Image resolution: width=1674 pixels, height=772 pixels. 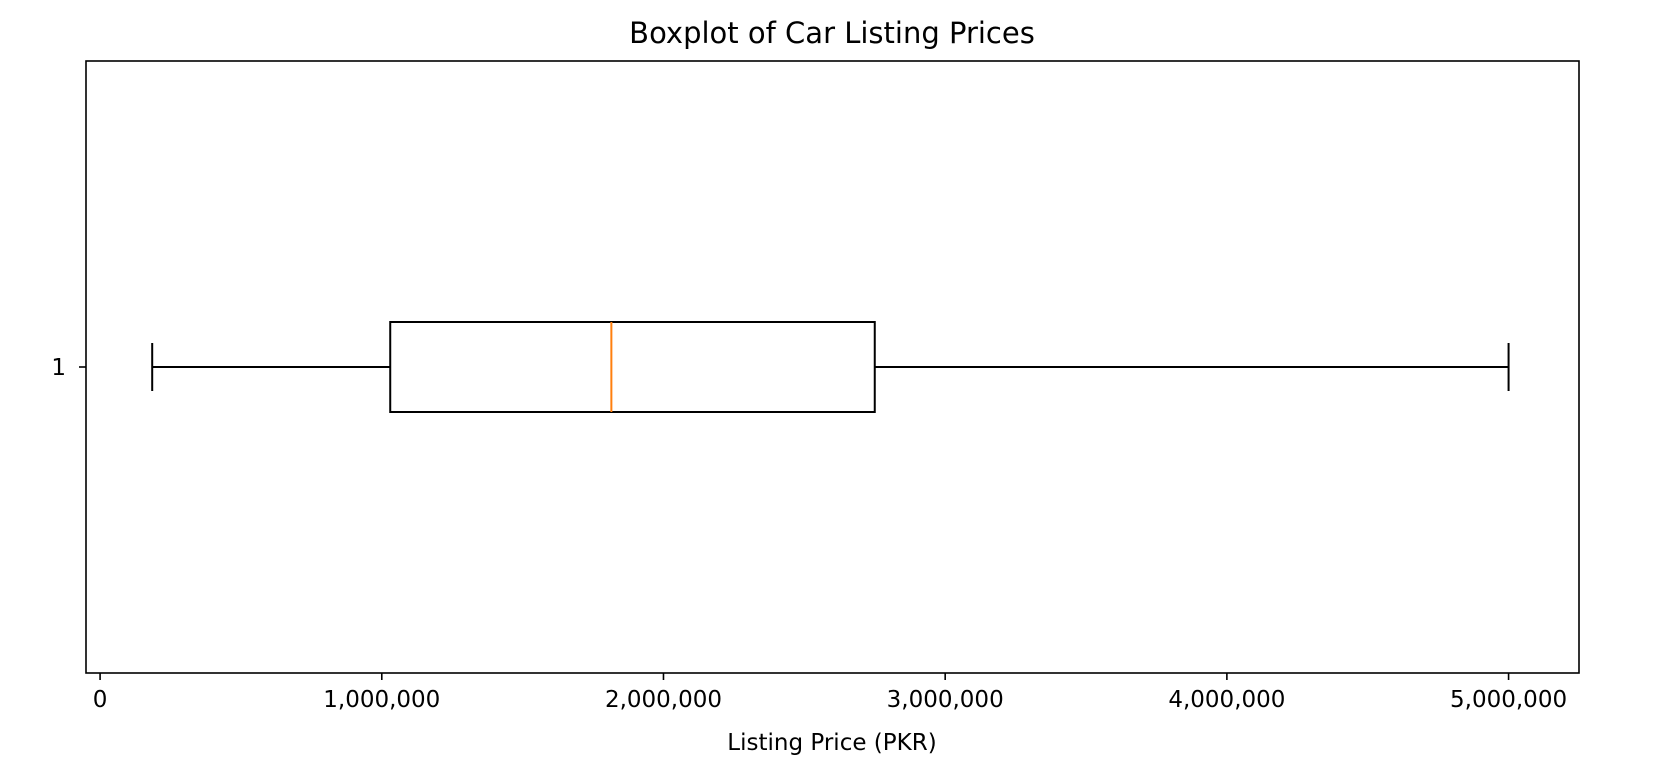 What do you see at coordinates (832, 33) in the screenshot?
I see `chart-title: Boxplot of Car Listing Prices` at bounding box center [832, 33].